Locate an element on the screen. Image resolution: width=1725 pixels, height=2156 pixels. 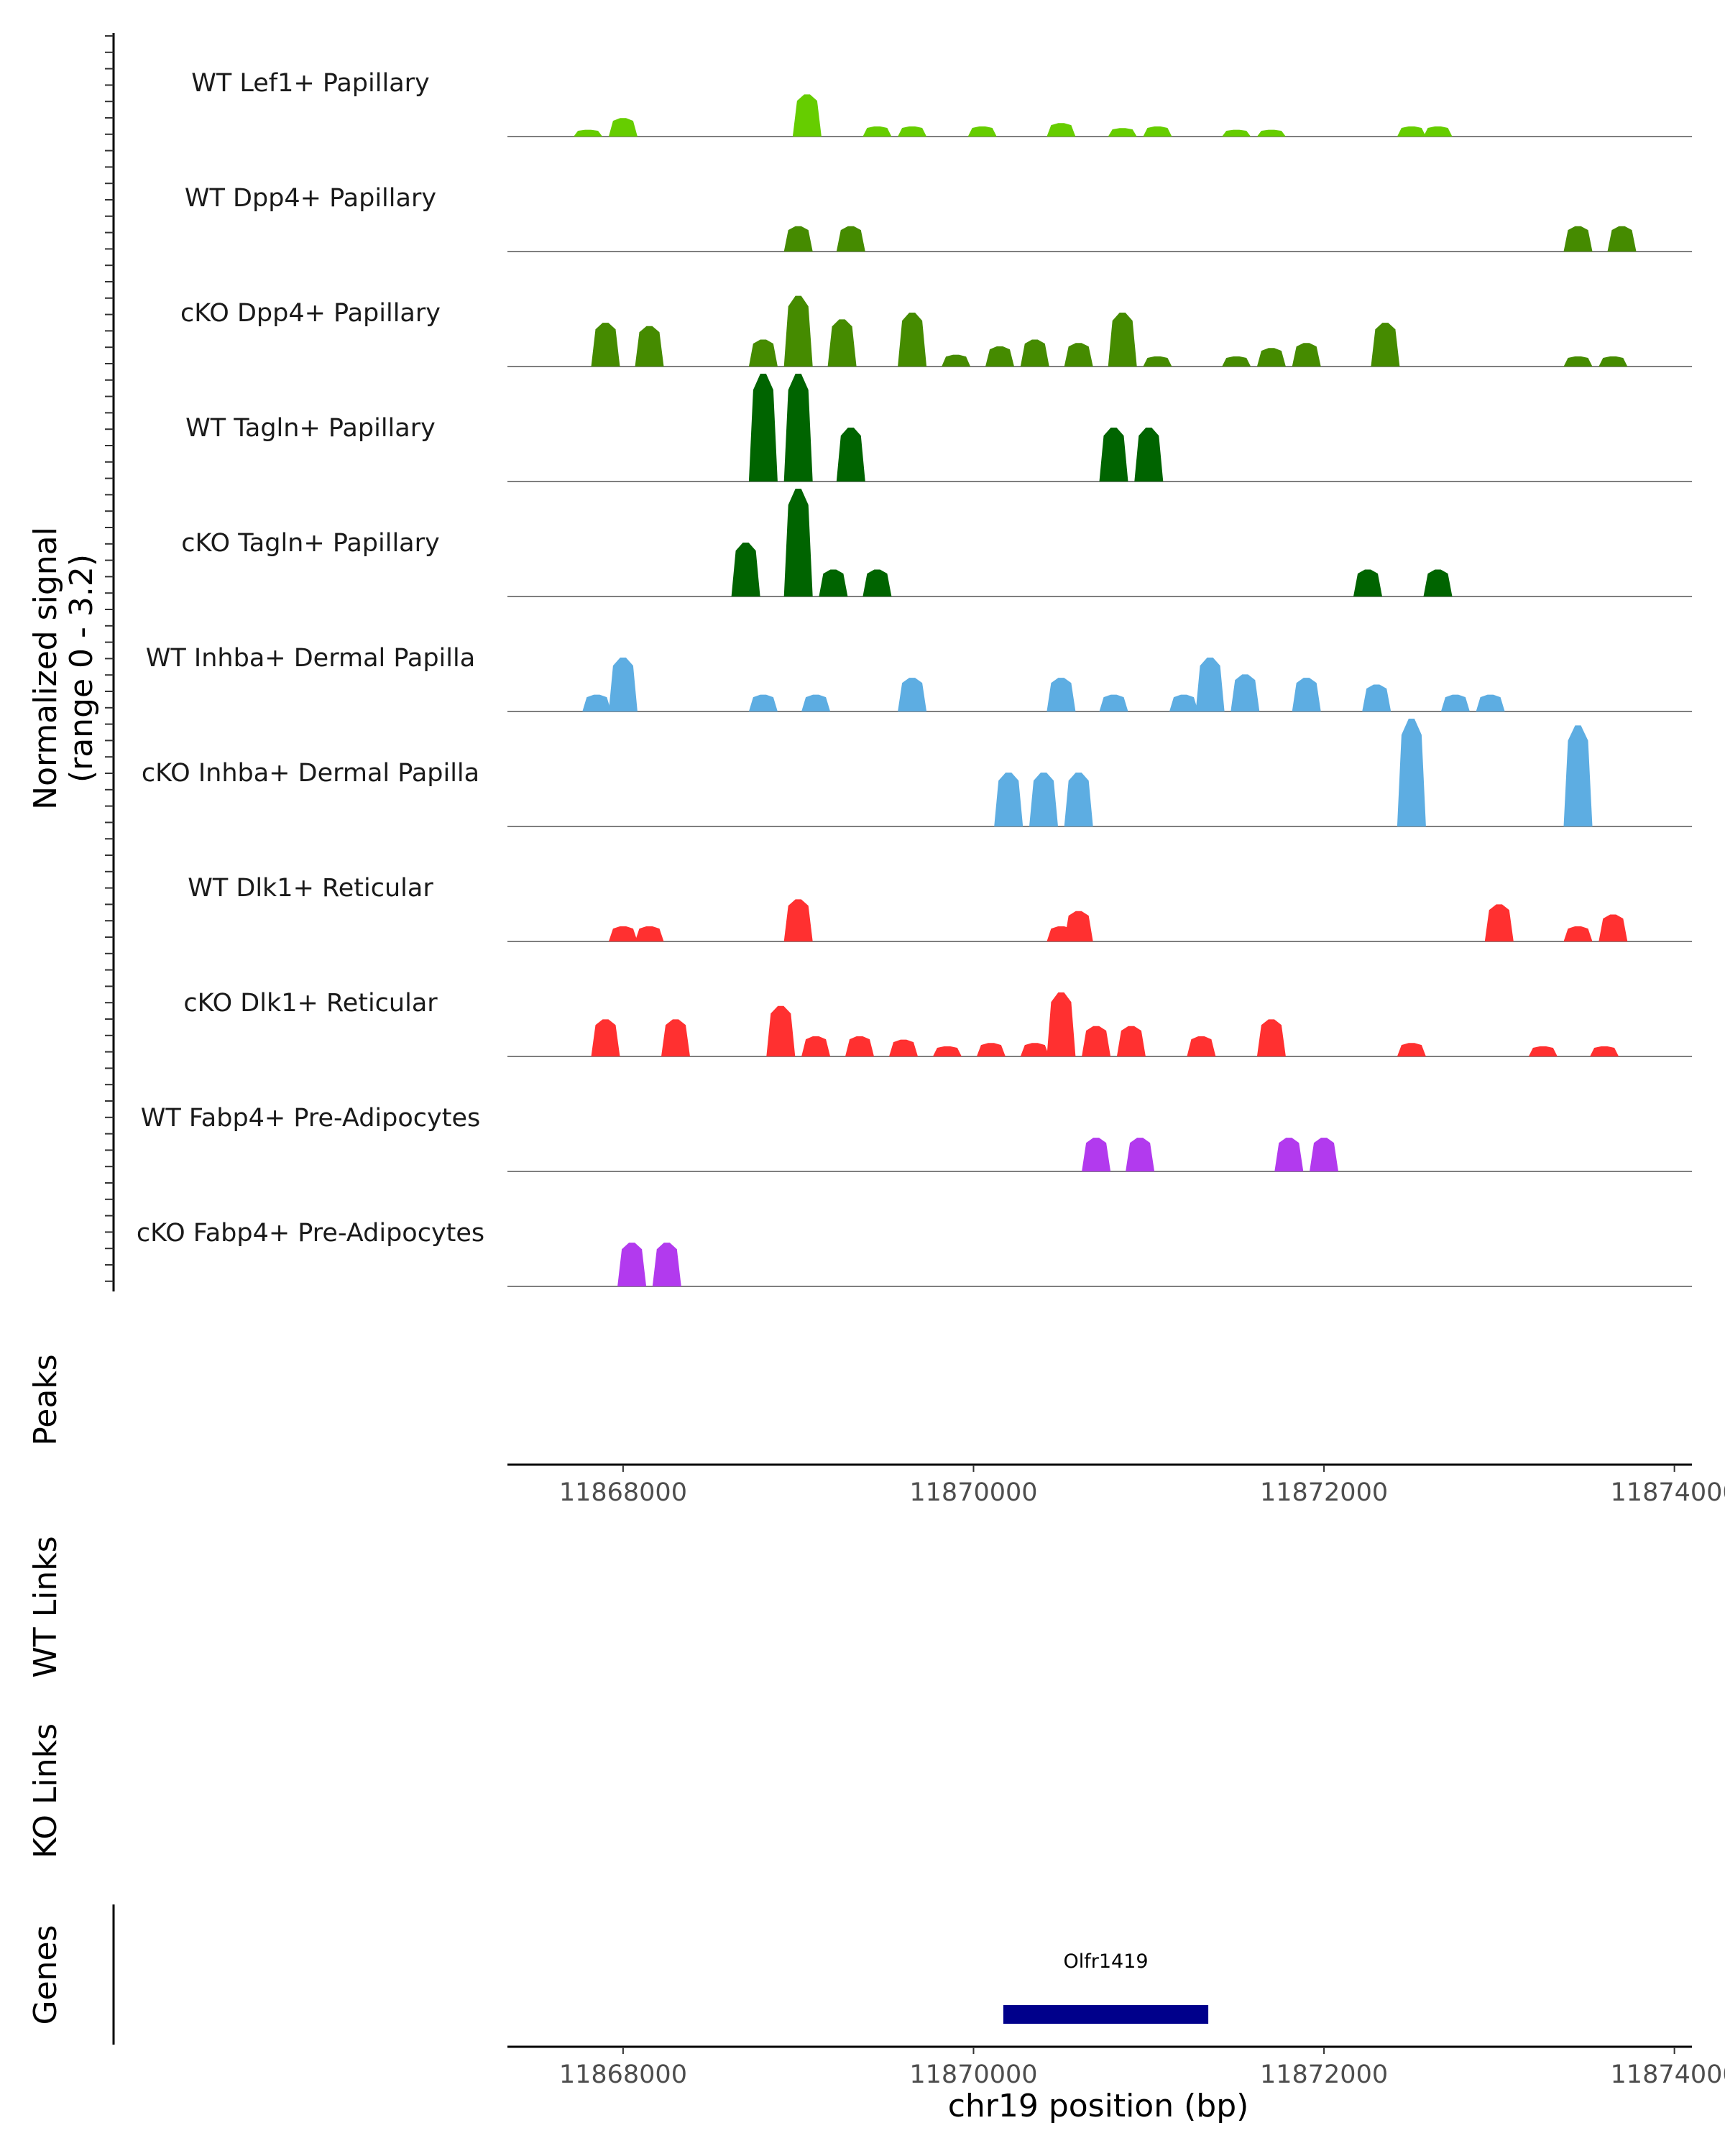
track: WT Fabp4+ Pre-Adipocytes is located at coordinates (916, 1138).